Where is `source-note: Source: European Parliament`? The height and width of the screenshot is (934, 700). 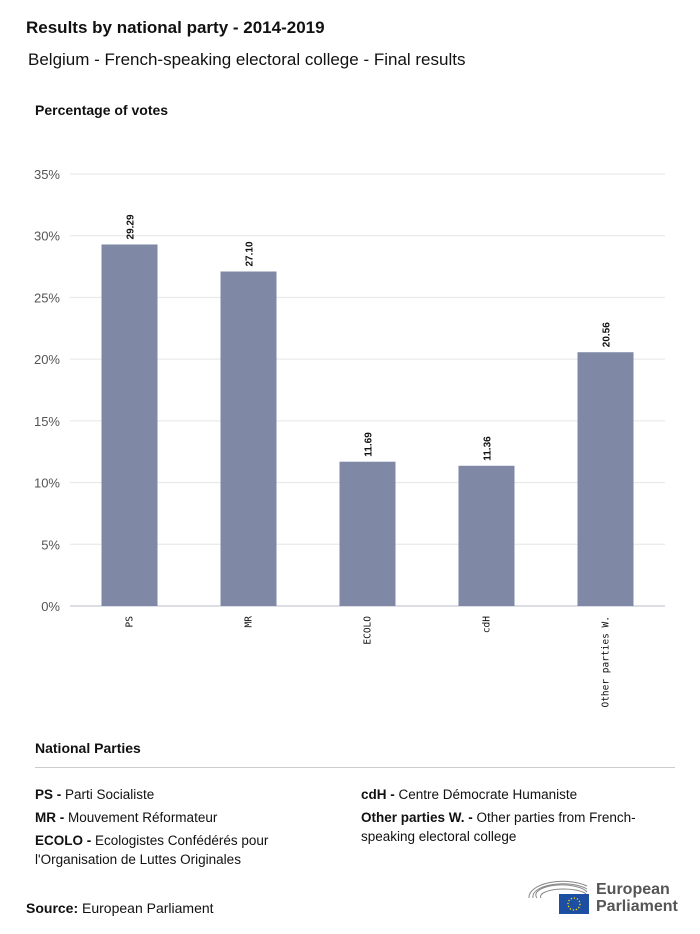 source-note: Source: European Parliament is located at coordinates (120, 908).